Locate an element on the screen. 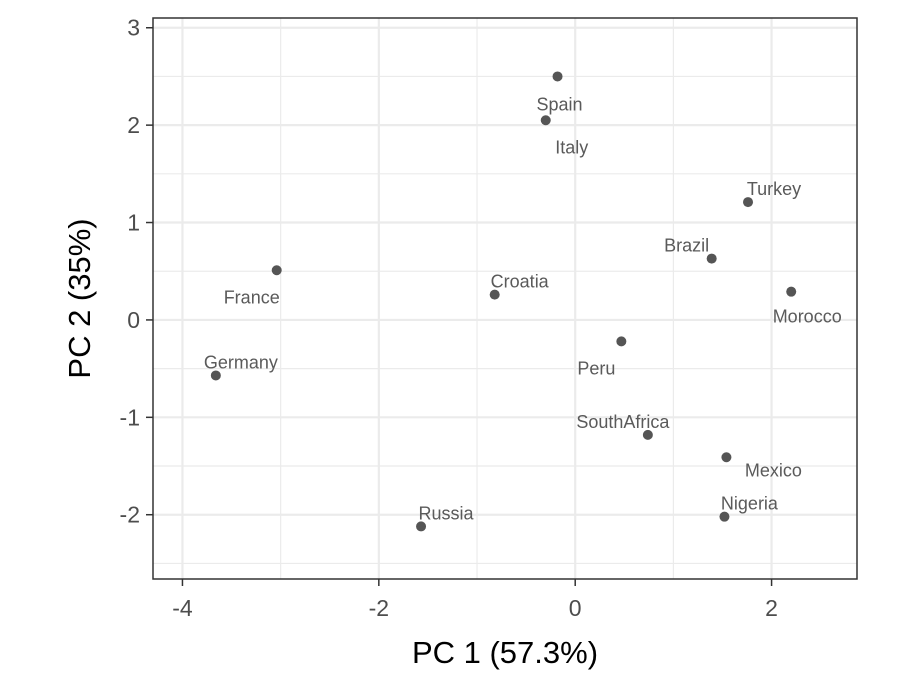  y-tick-label: 2 is located at coordinates (133, 125).